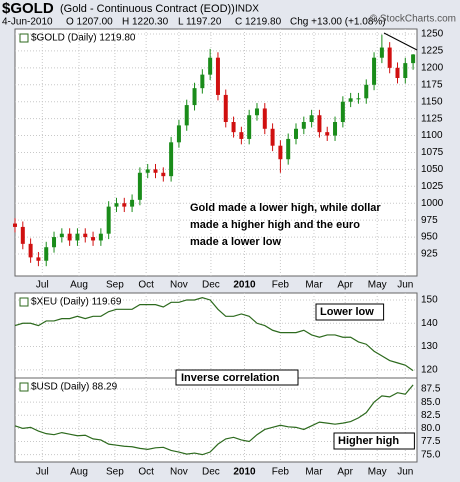  I want to click on y-tick-label: 120, so click(429, 369).